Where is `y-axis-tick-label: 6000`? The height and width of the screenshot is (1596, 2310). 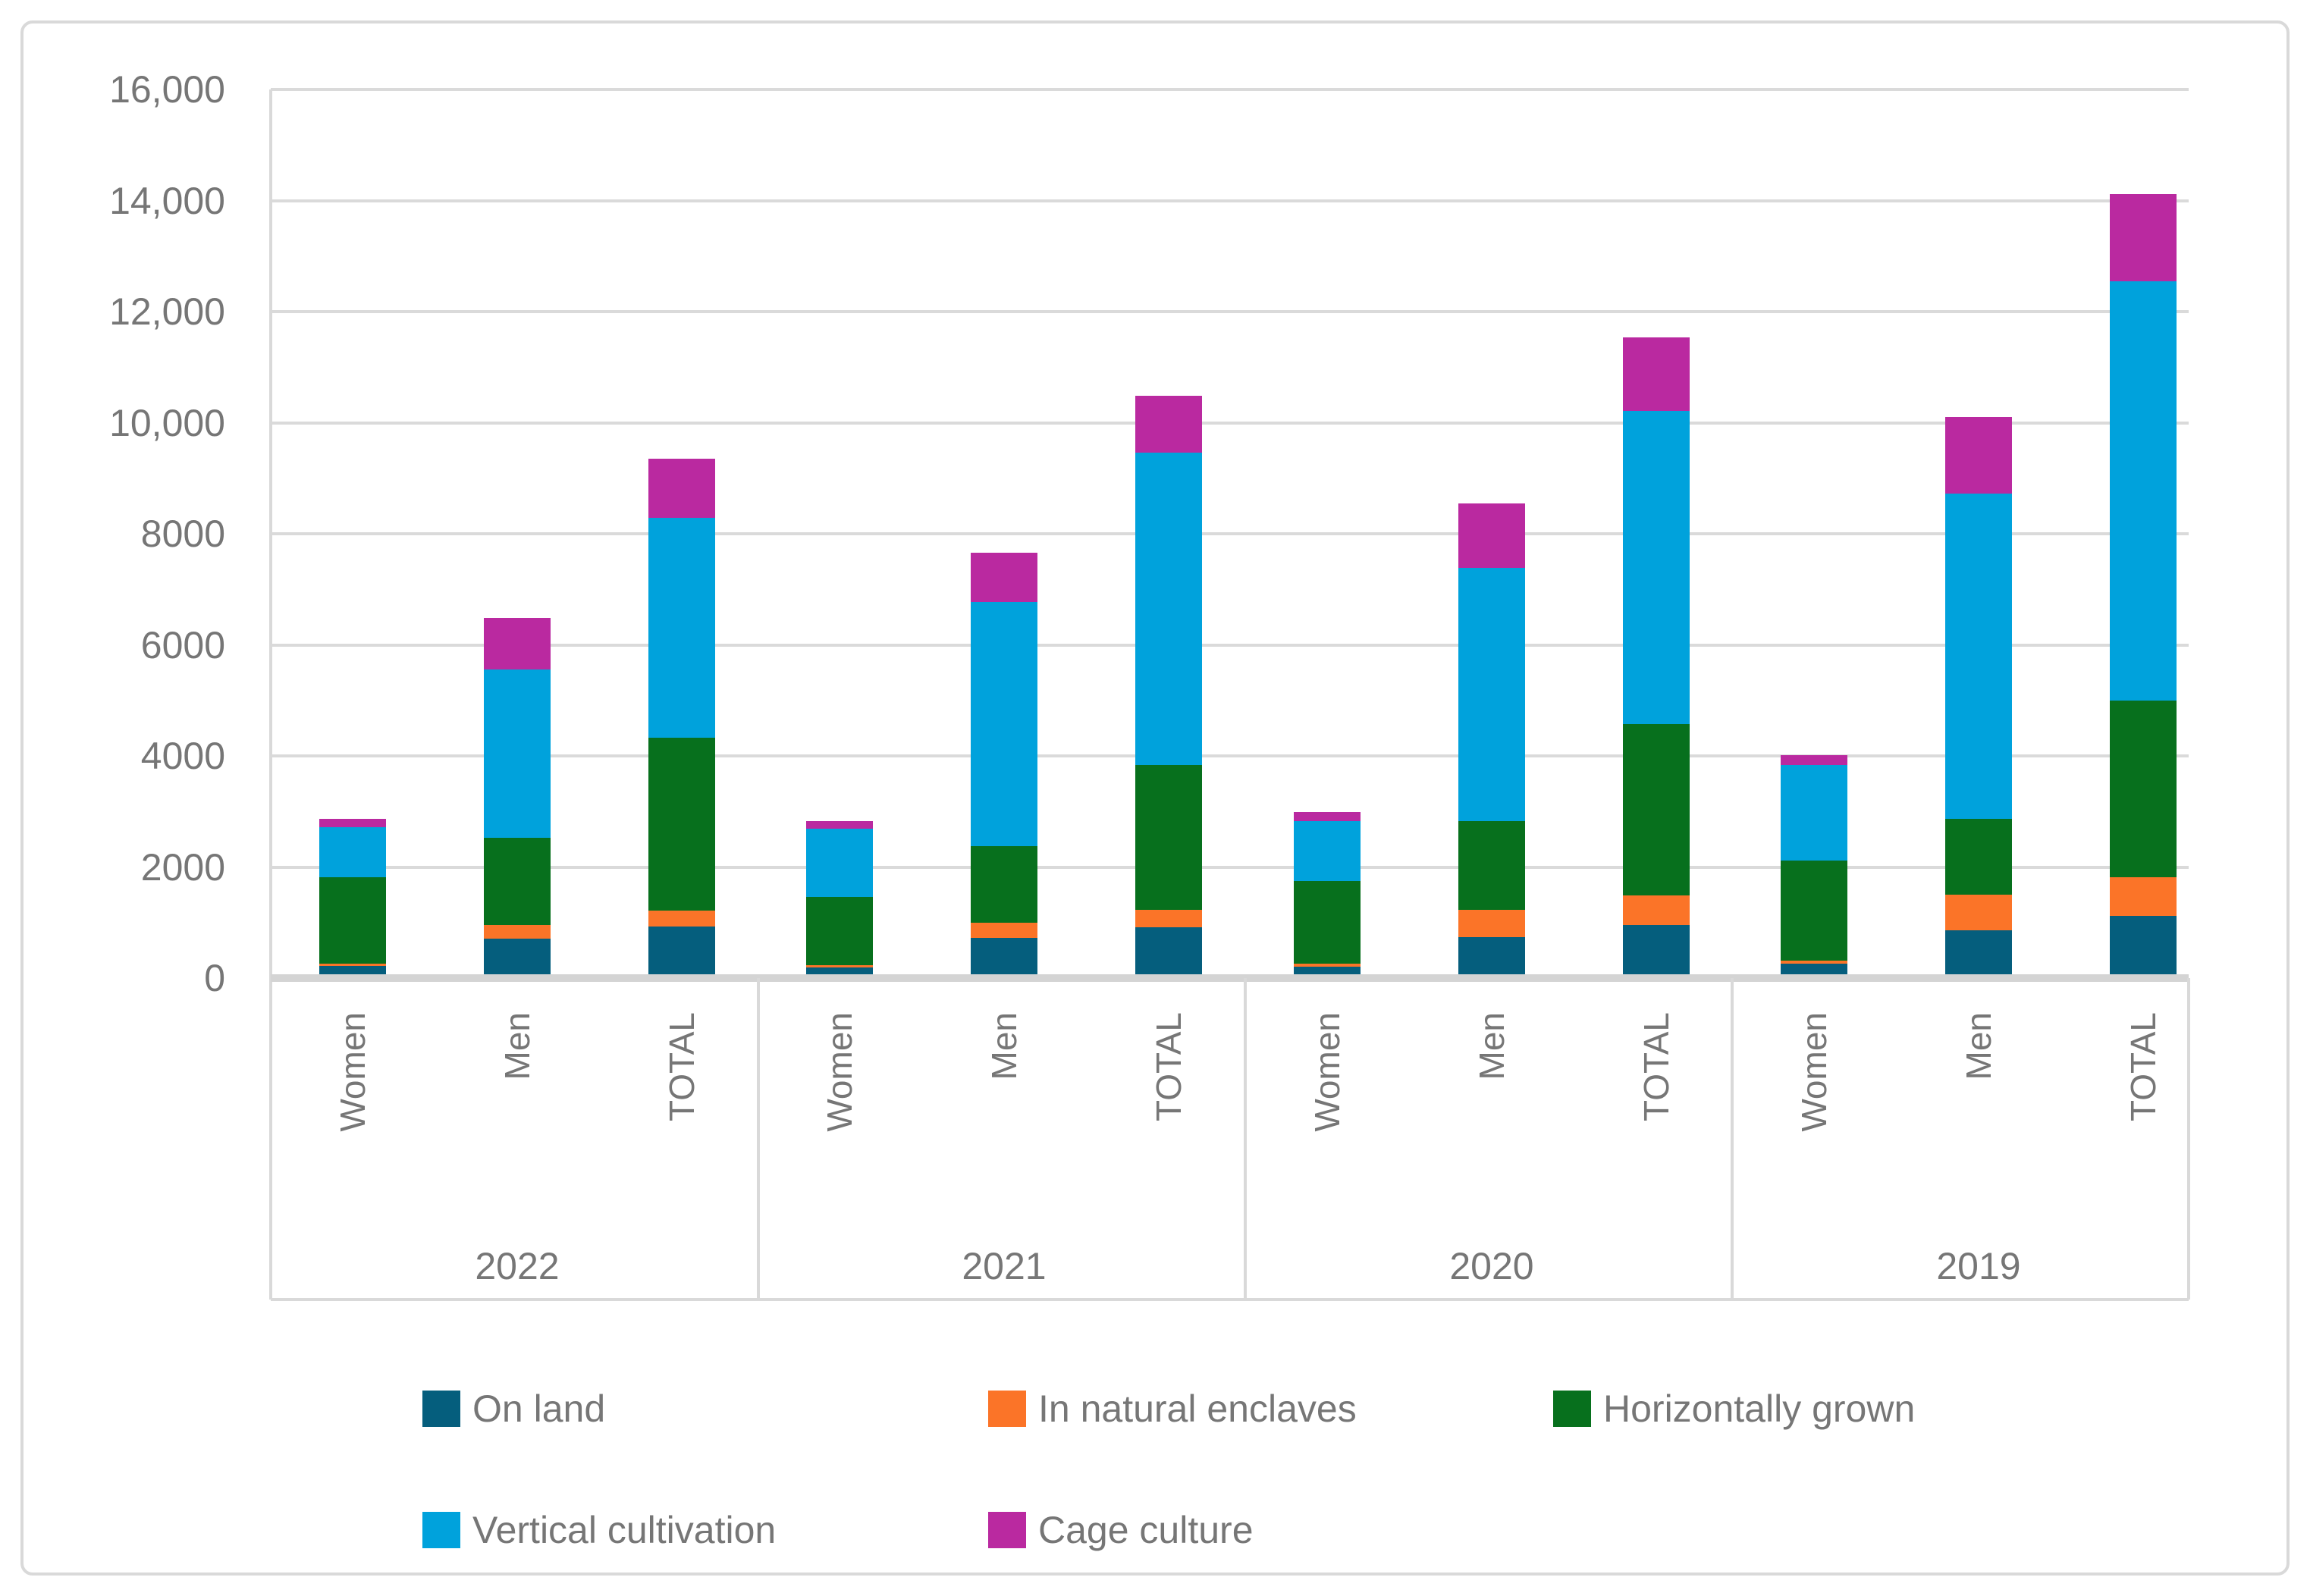
y-axis-tick-label: 6000 is located at coordinates (182, 644).